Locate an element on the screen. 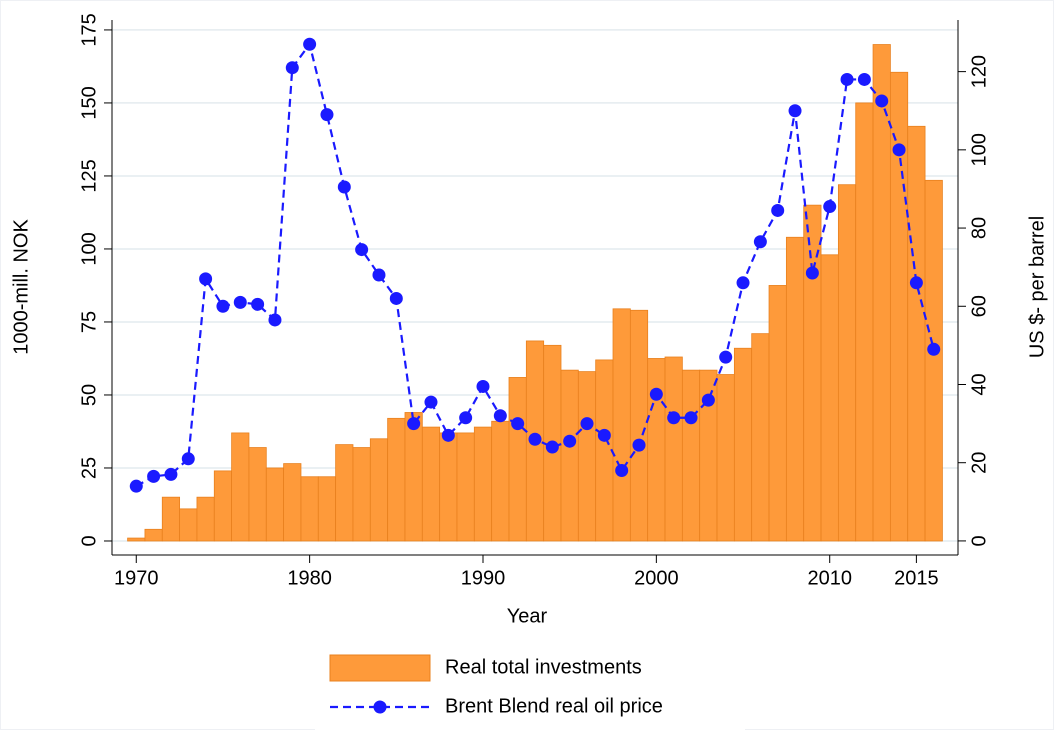 This screenshot has width=1054, height=730. x-tick-label: 2015 is located at coordinates (916, 578).